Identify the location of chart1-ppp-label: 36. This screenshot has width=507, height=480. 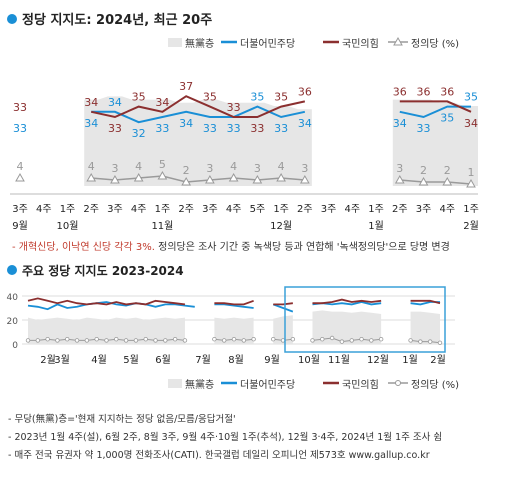
(400, 91).